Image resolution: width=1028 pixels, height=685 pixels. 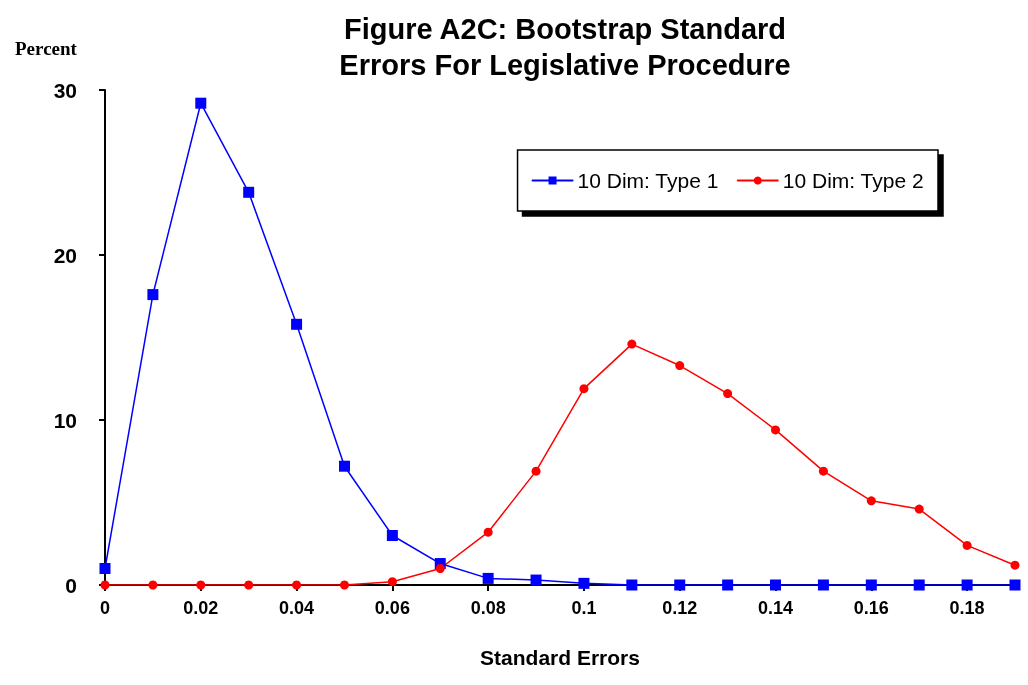 What do you see at coordinates (967, 608) in the screenshot?
I see `x-tick-label: 0.18` at bounding box center [967, 608].